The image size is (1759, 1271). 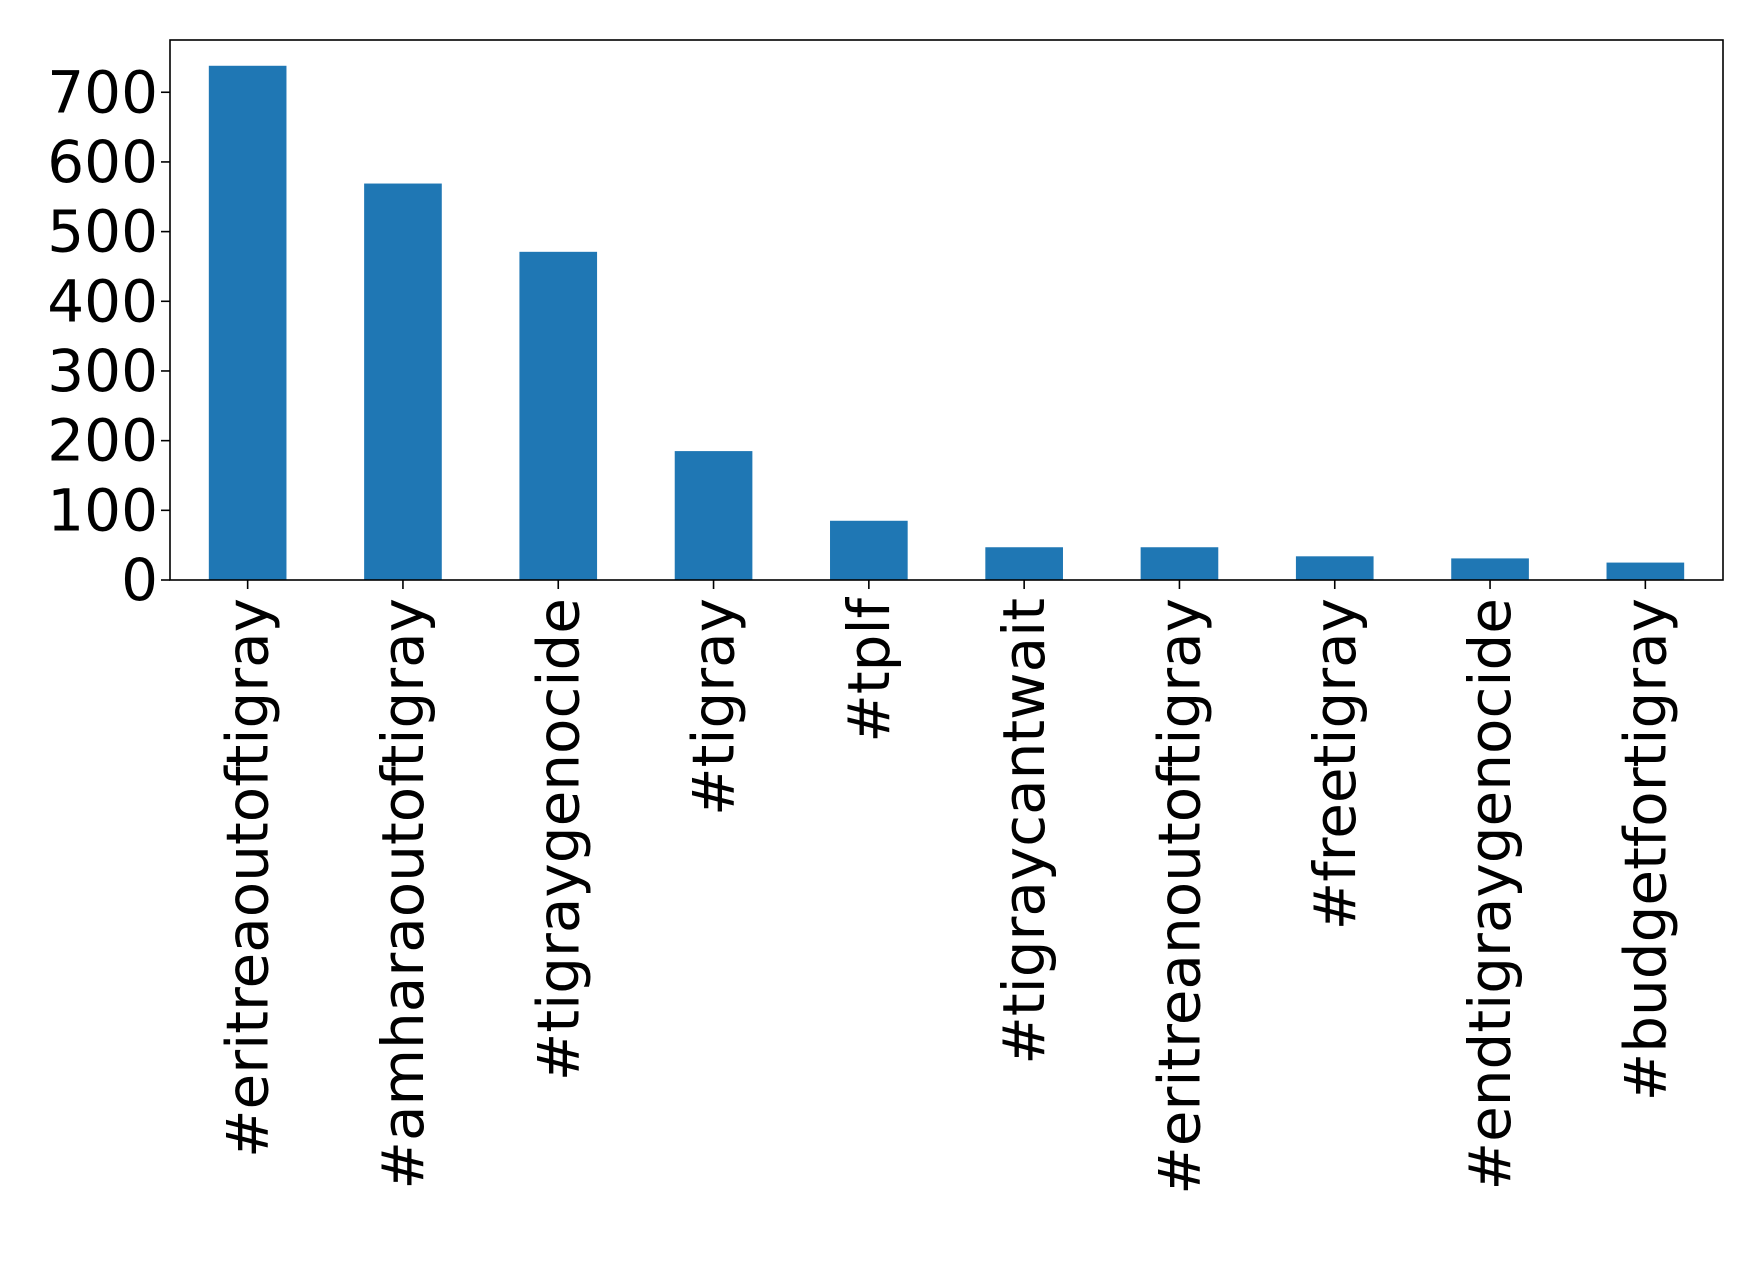 I want to click on y-tick-label: 200, so click(x=102, y=441).